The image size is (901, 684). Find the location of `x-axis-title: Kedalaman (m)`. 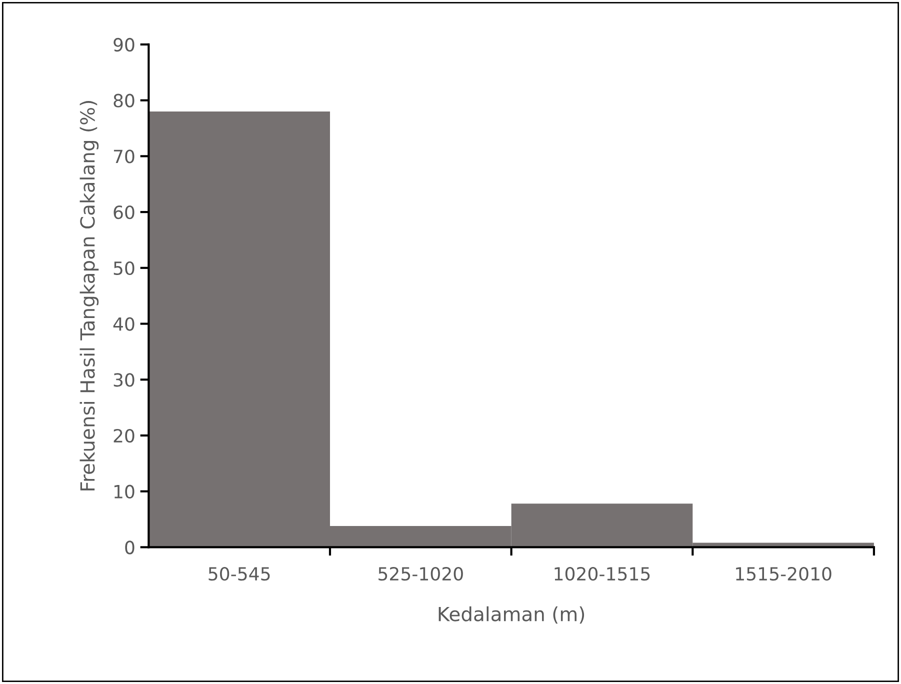

x-axis-title: Kedalaman (m) is located at coordinates (511, 615).